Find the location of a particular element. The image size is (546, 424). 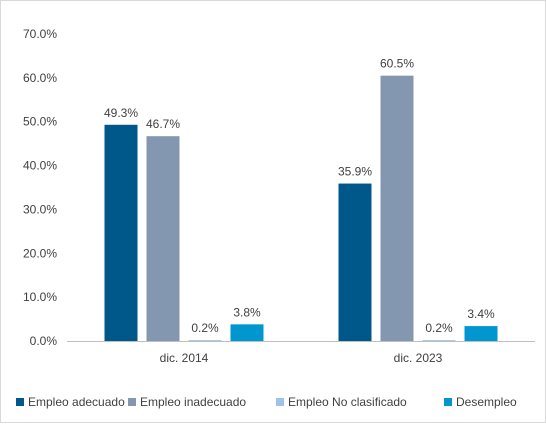

data-label: 46.7% is located at coordinates (163, 124).